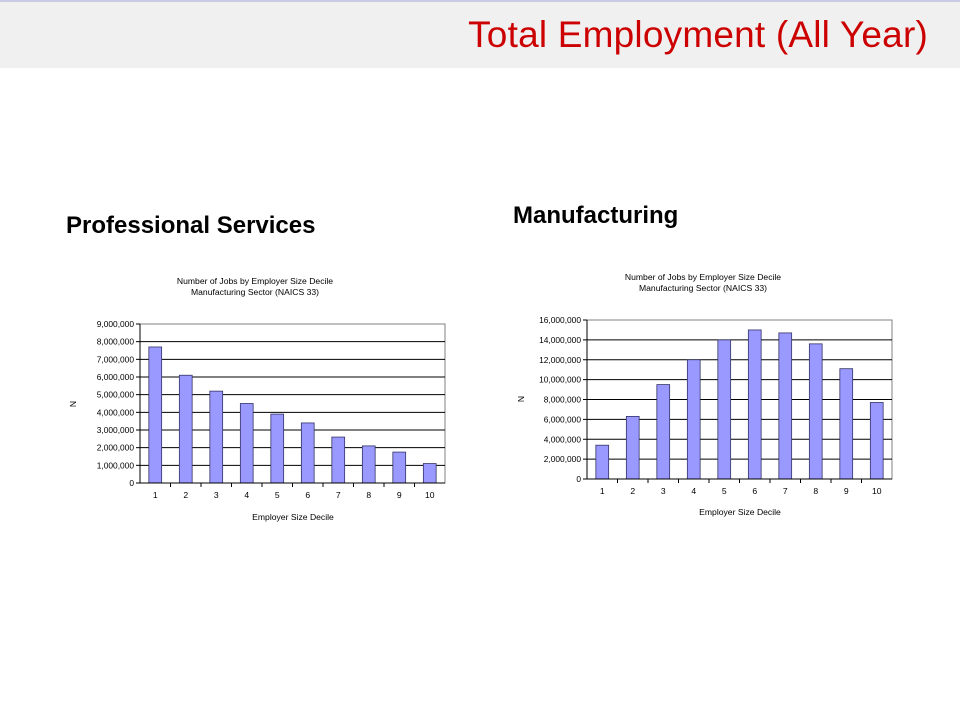 The width and height of the screenshot is (960, 720). I want to click on header-band, so click(480, 34).